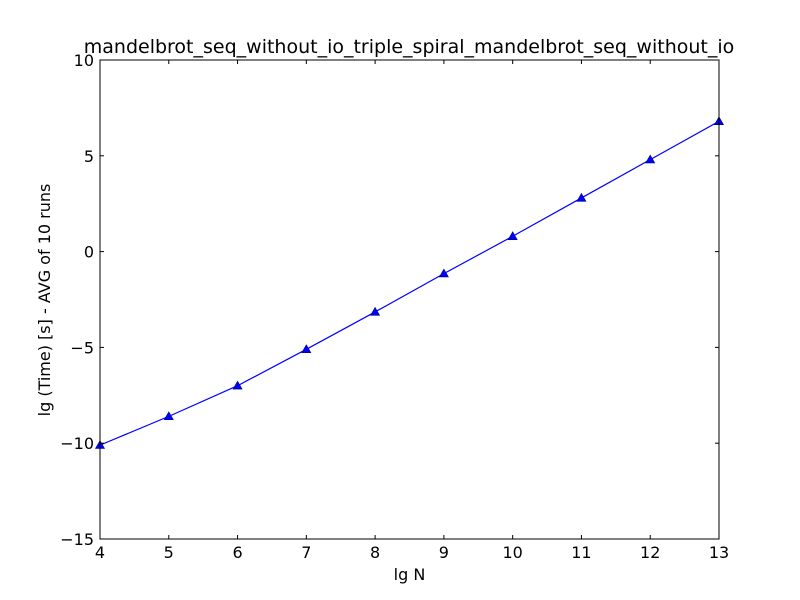 This screenshot has width=800, height=600. I want to click on y-tick-label: 10, so click(84, 60).